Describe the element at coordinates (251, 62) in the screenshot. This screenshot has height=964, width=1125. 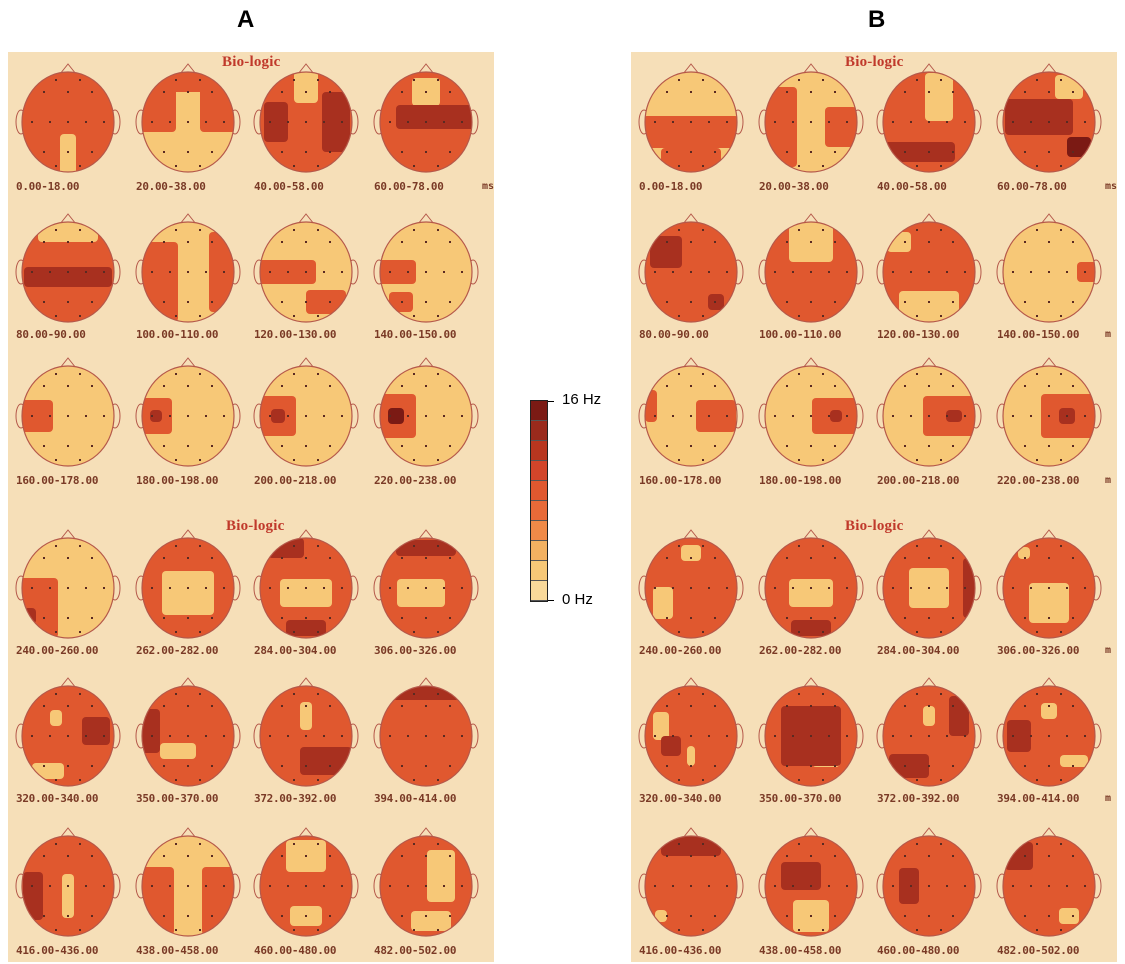
I see `brand-logo-a-top: Bio-logic` at that location.